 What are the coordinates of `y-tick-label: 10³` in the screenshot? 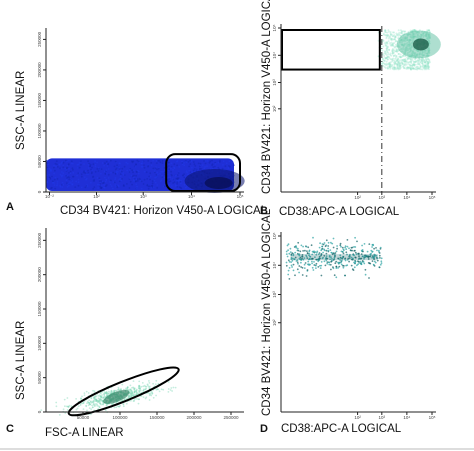 It's located at (274, 82).